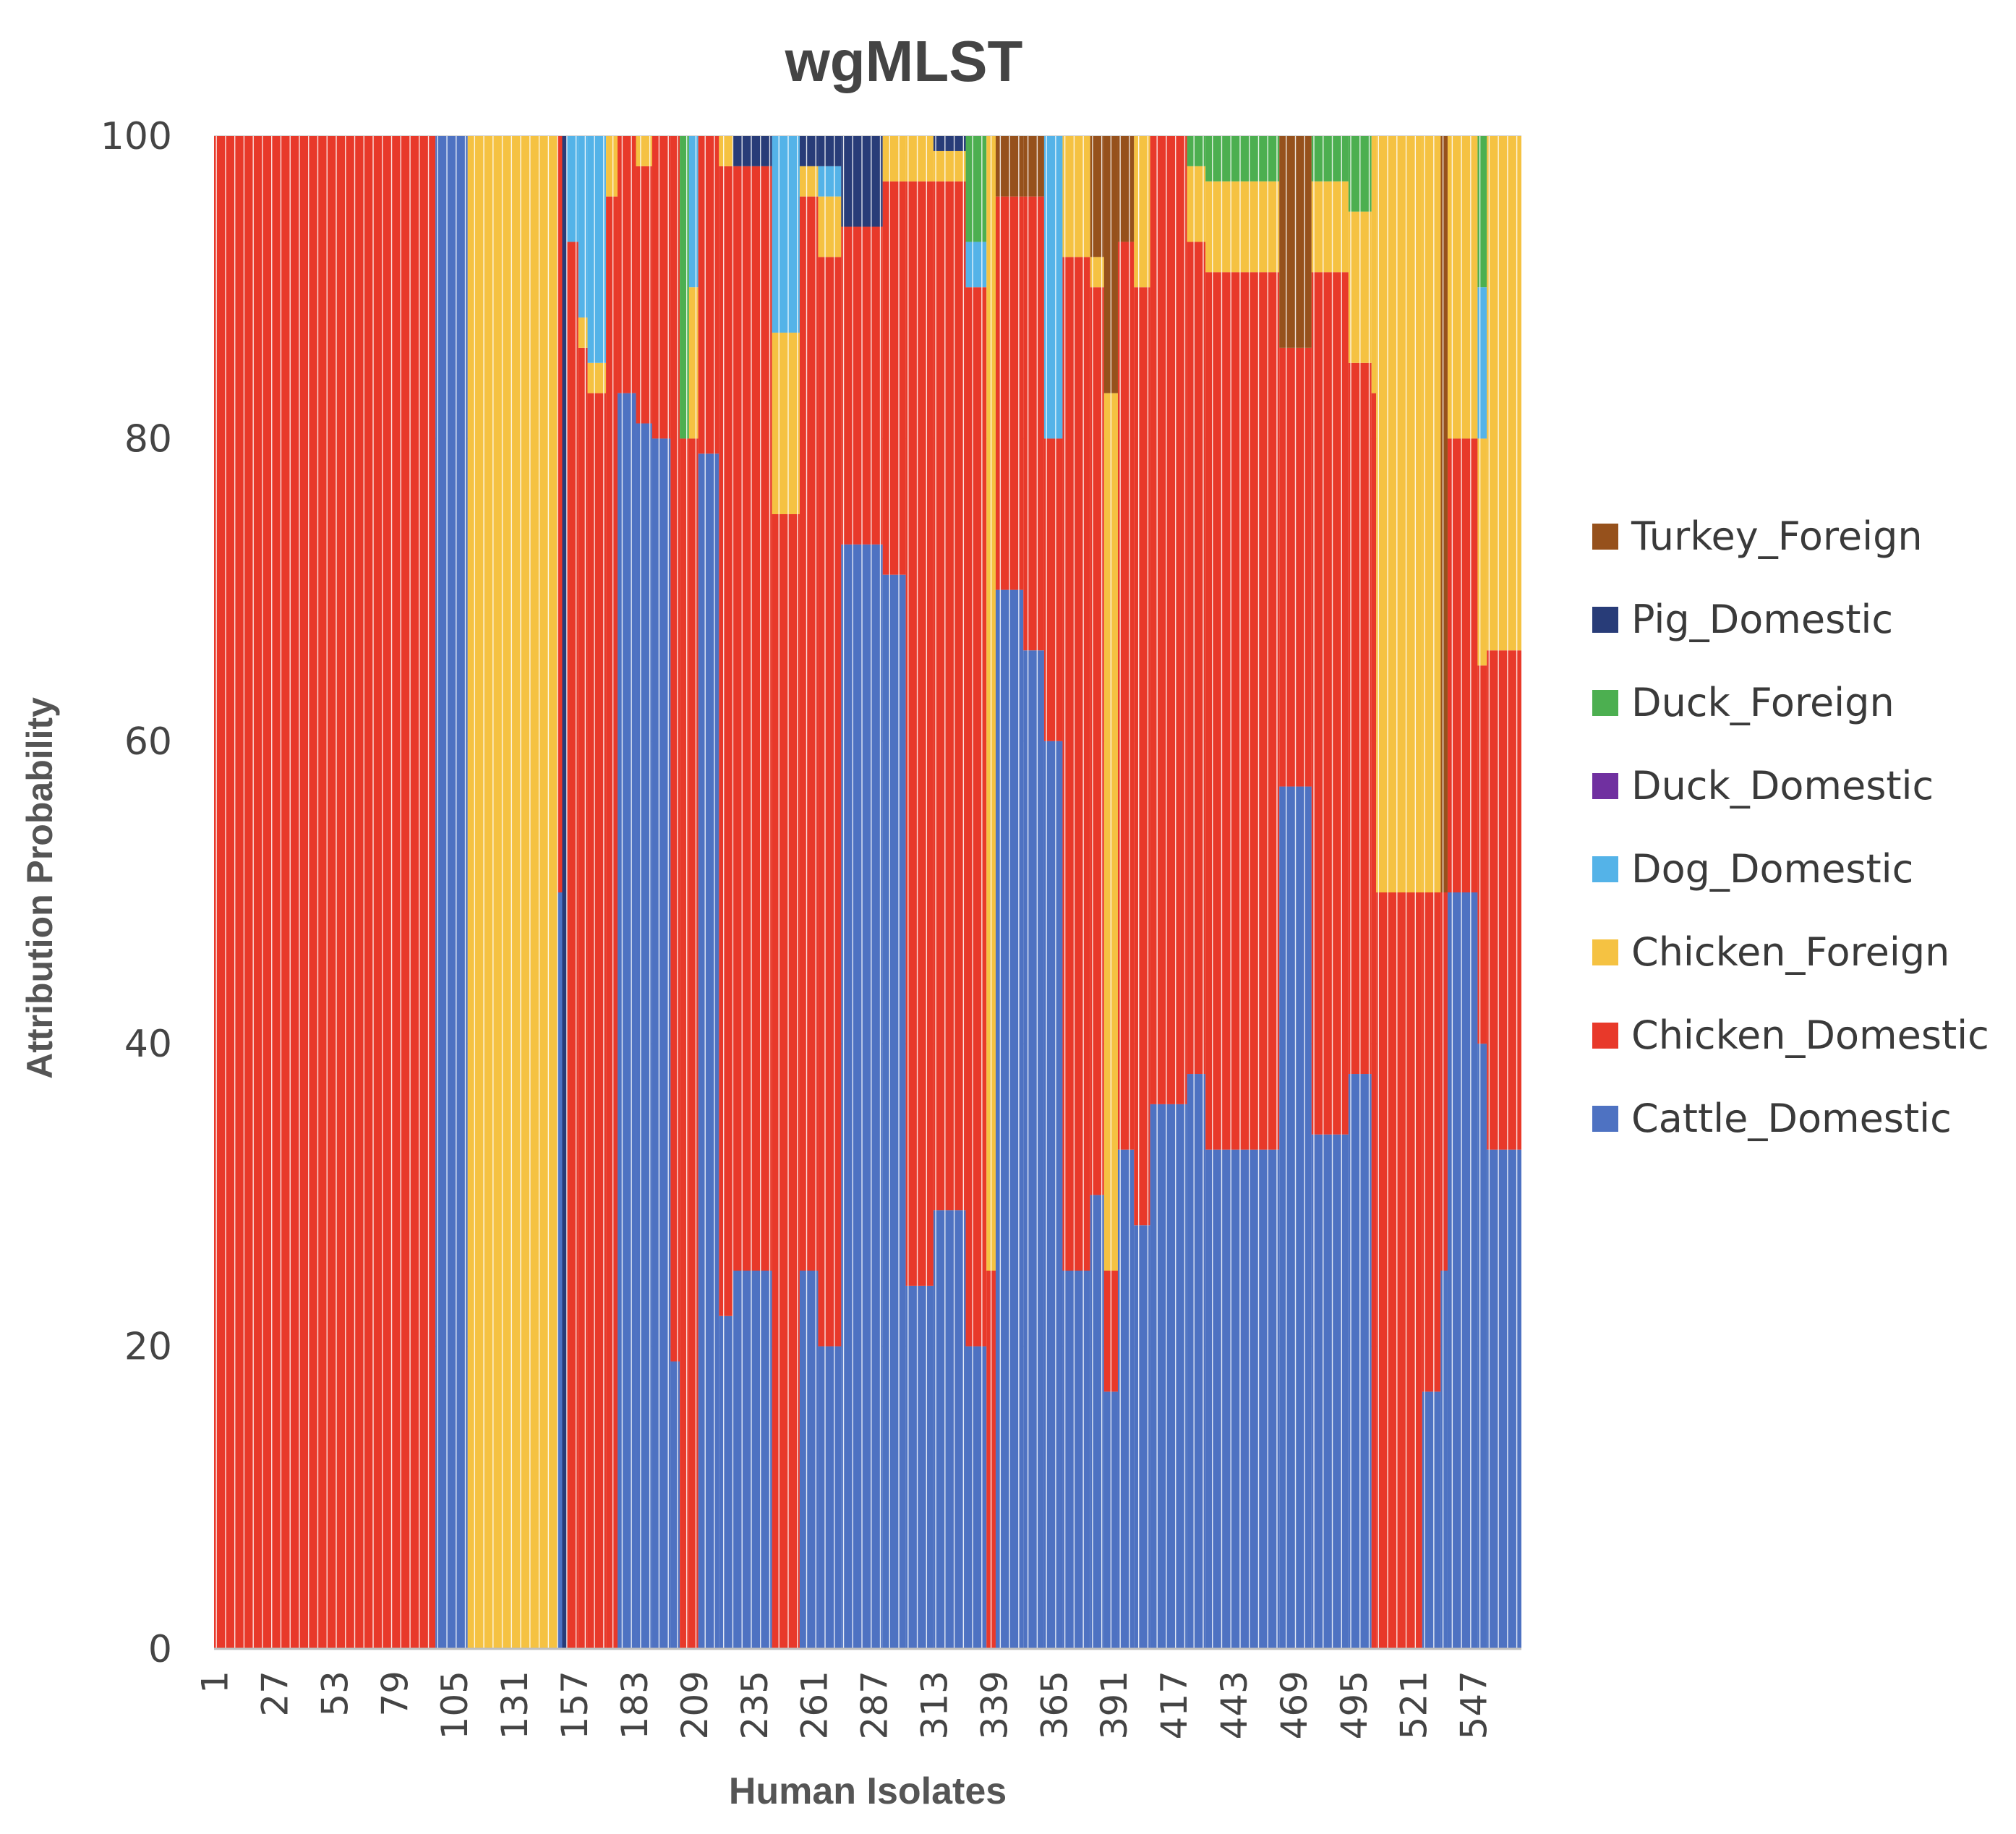 This screenshot has width=2016, height=1834. What do you see at coordinates (755, 1705) in the screenshot?
I see `x-tick-label: 235` at bounding box center [755, 1705].